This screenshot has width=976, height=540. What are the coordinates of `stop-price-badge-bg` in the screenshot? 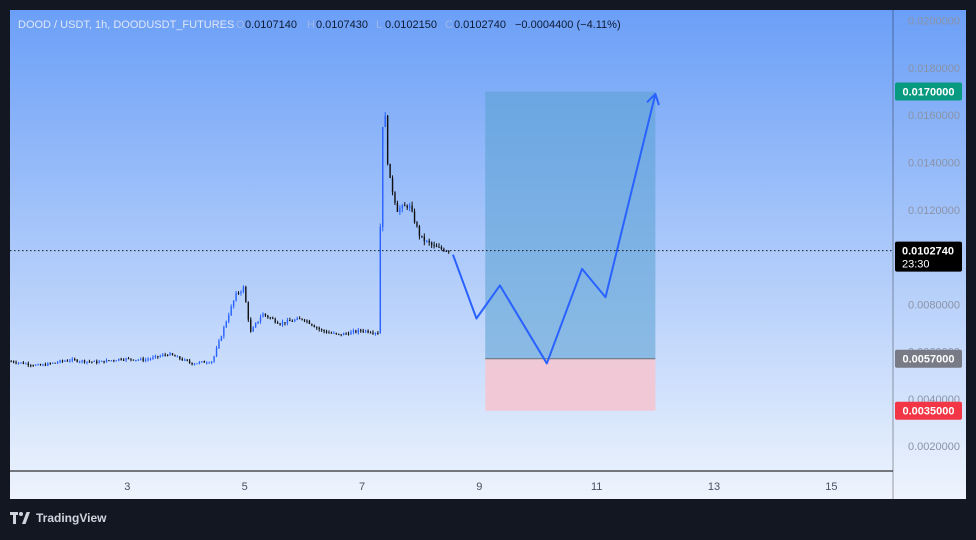 It's located at (928, 410).